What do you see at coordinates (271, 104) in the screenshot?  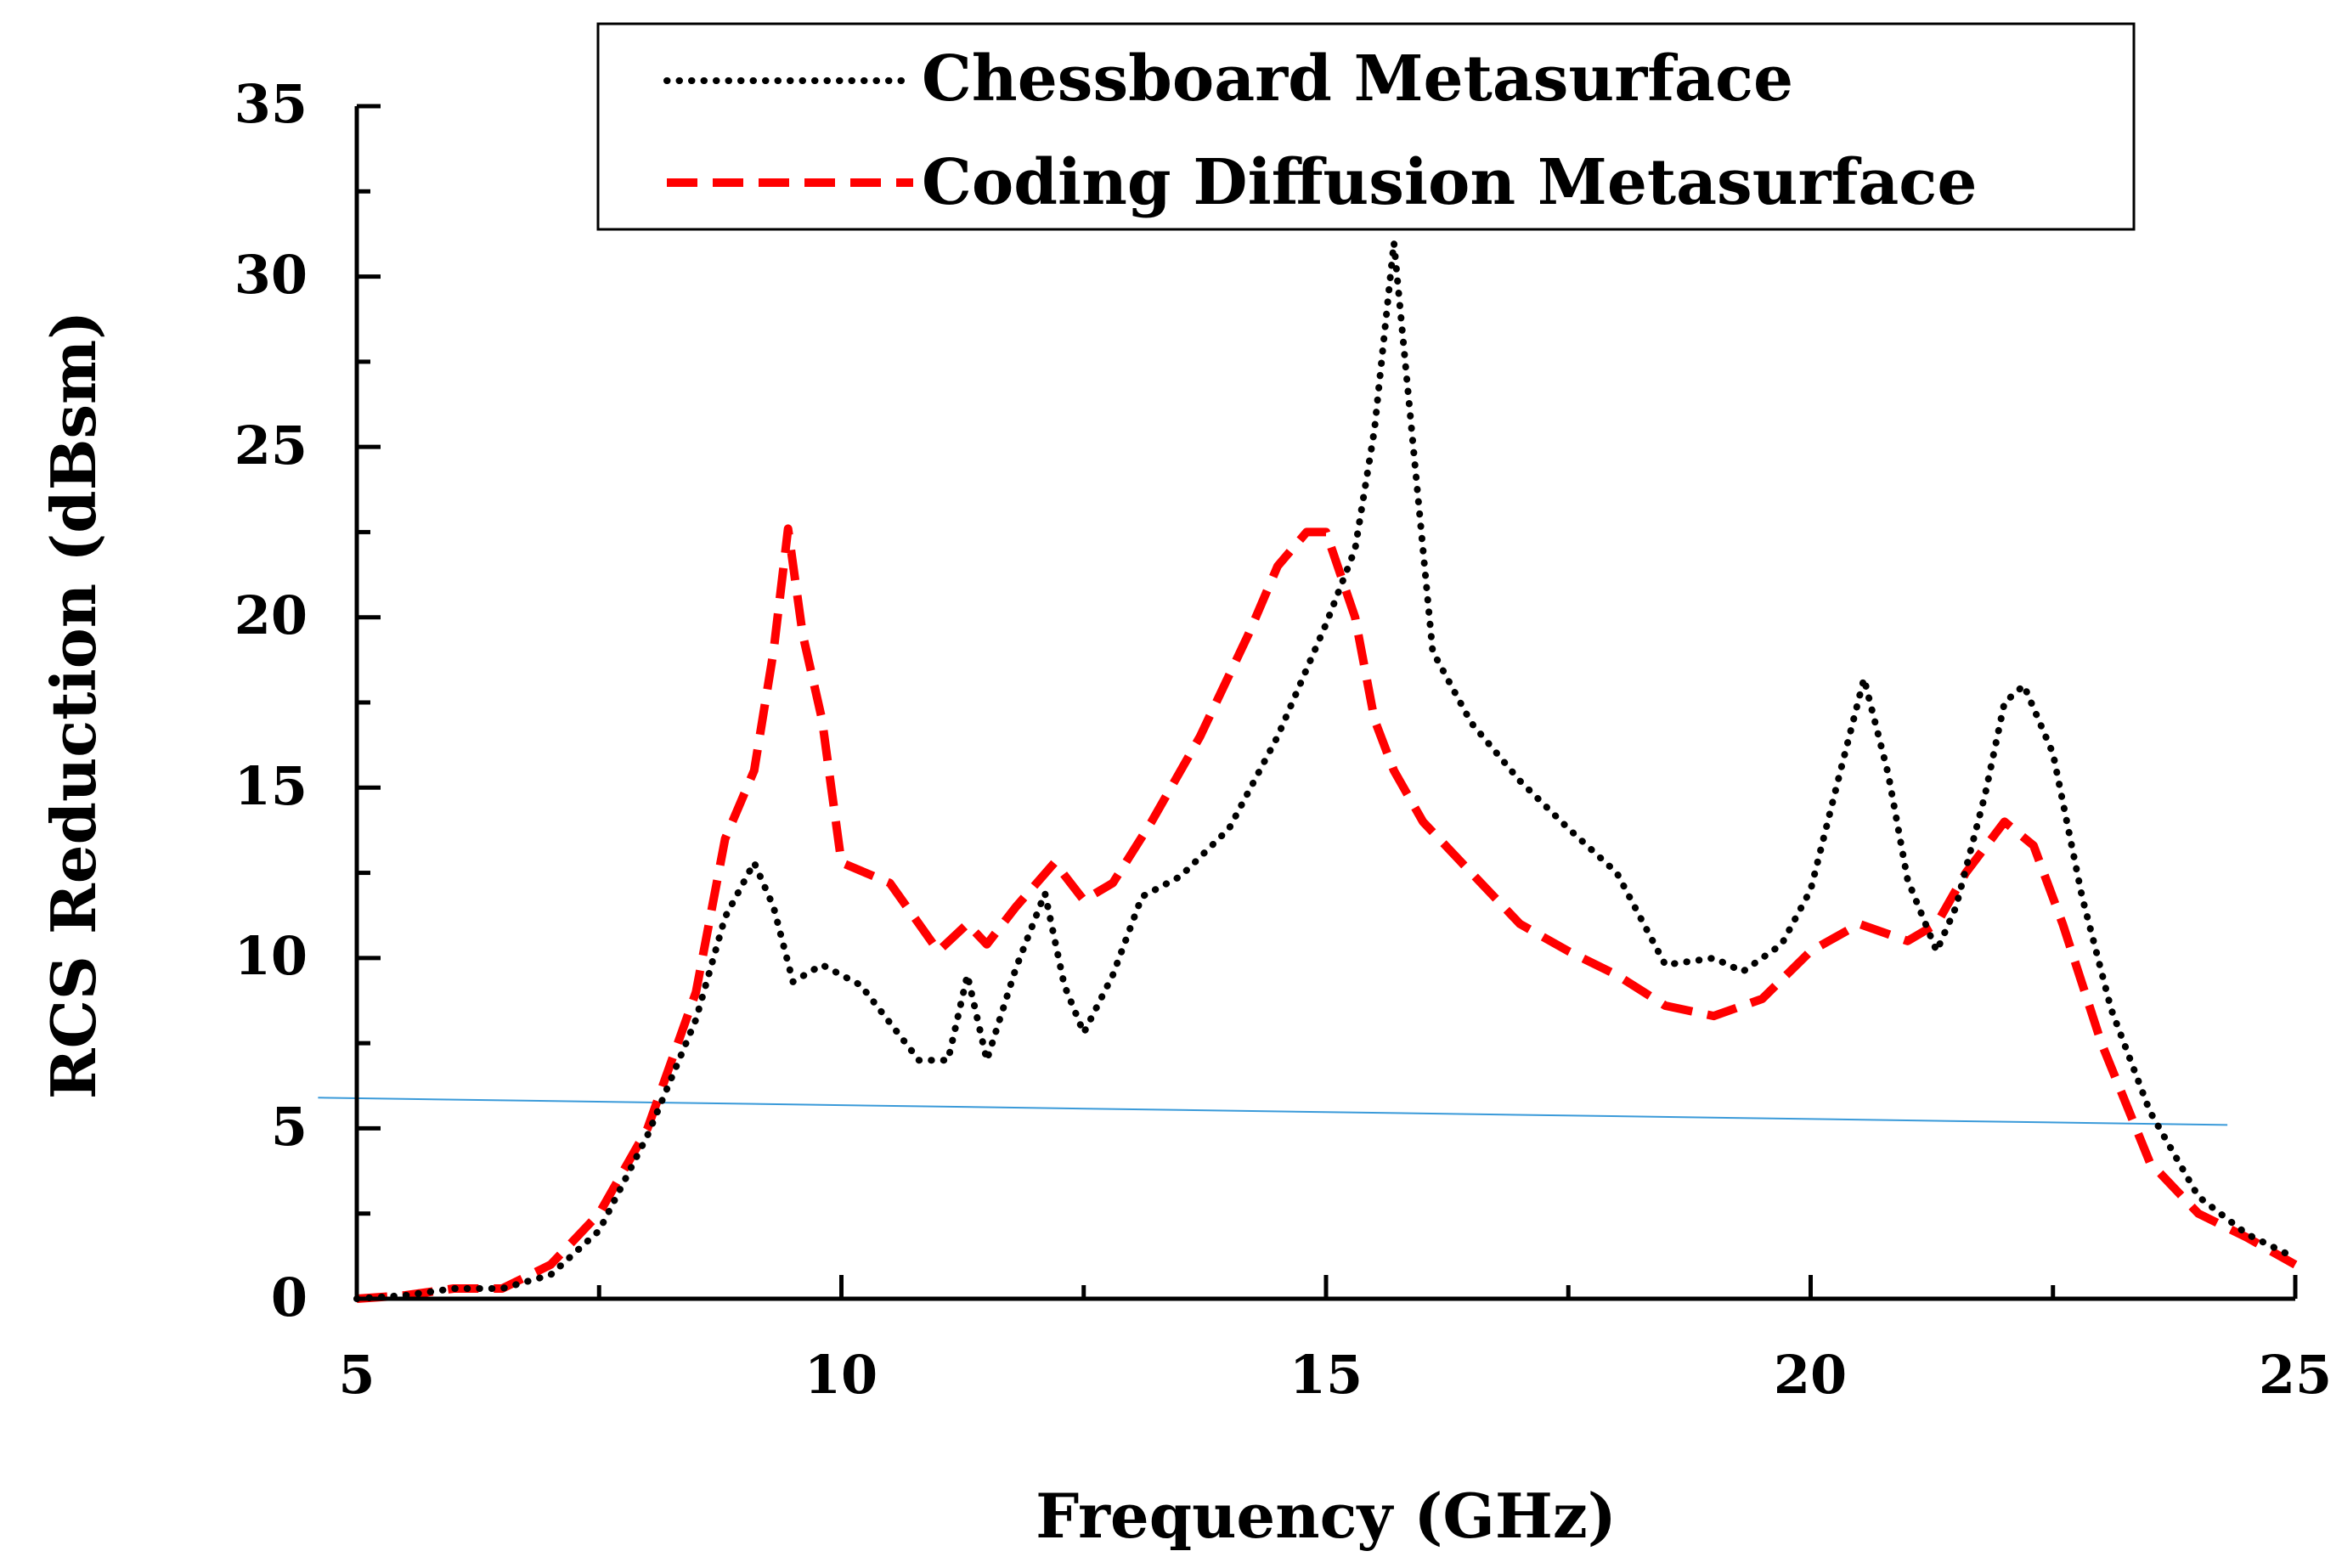 I see `y-tick-label-7: 35` at bounding box center [271, 104].